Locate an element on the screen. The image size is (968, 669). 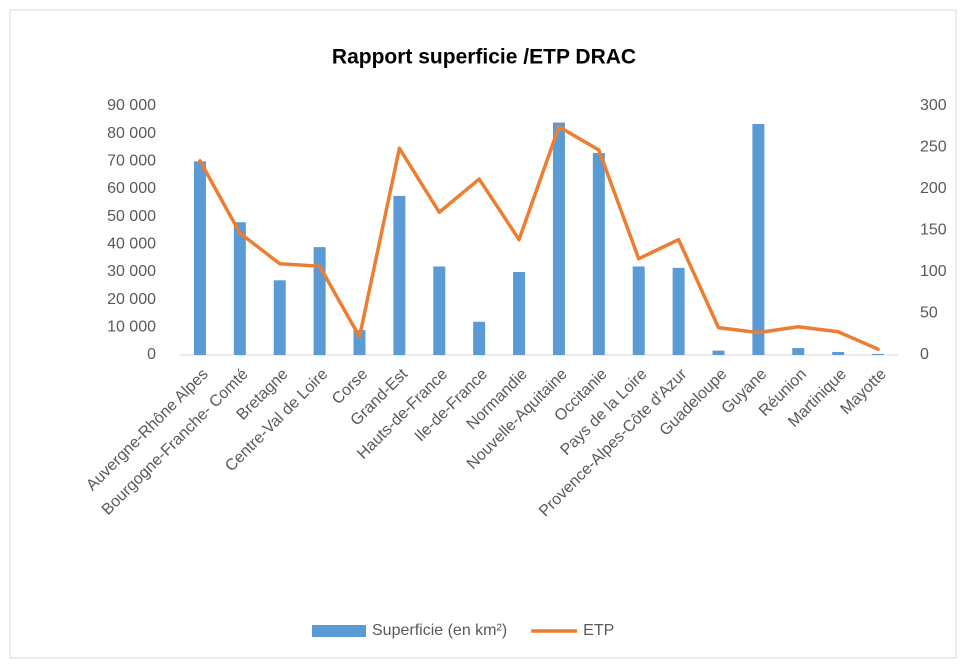
y-tick-label: 80 000 is located at coordinates (131, 133).